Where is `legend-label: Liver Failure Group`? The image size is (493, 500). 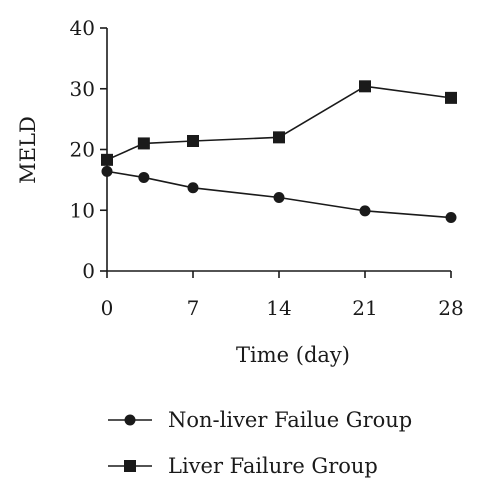 legend-label: Liver Failure Group is located at coordinates (273, 466).